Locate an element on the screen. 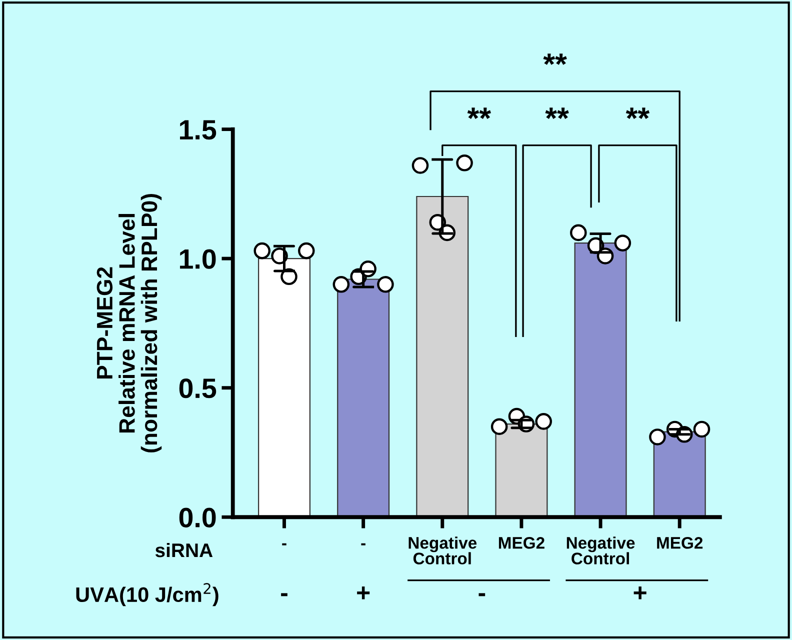 This screenshot has width=792, height=640. text: UVA(10 J/cm$^{2}$) is located at coordinates (147, 594).